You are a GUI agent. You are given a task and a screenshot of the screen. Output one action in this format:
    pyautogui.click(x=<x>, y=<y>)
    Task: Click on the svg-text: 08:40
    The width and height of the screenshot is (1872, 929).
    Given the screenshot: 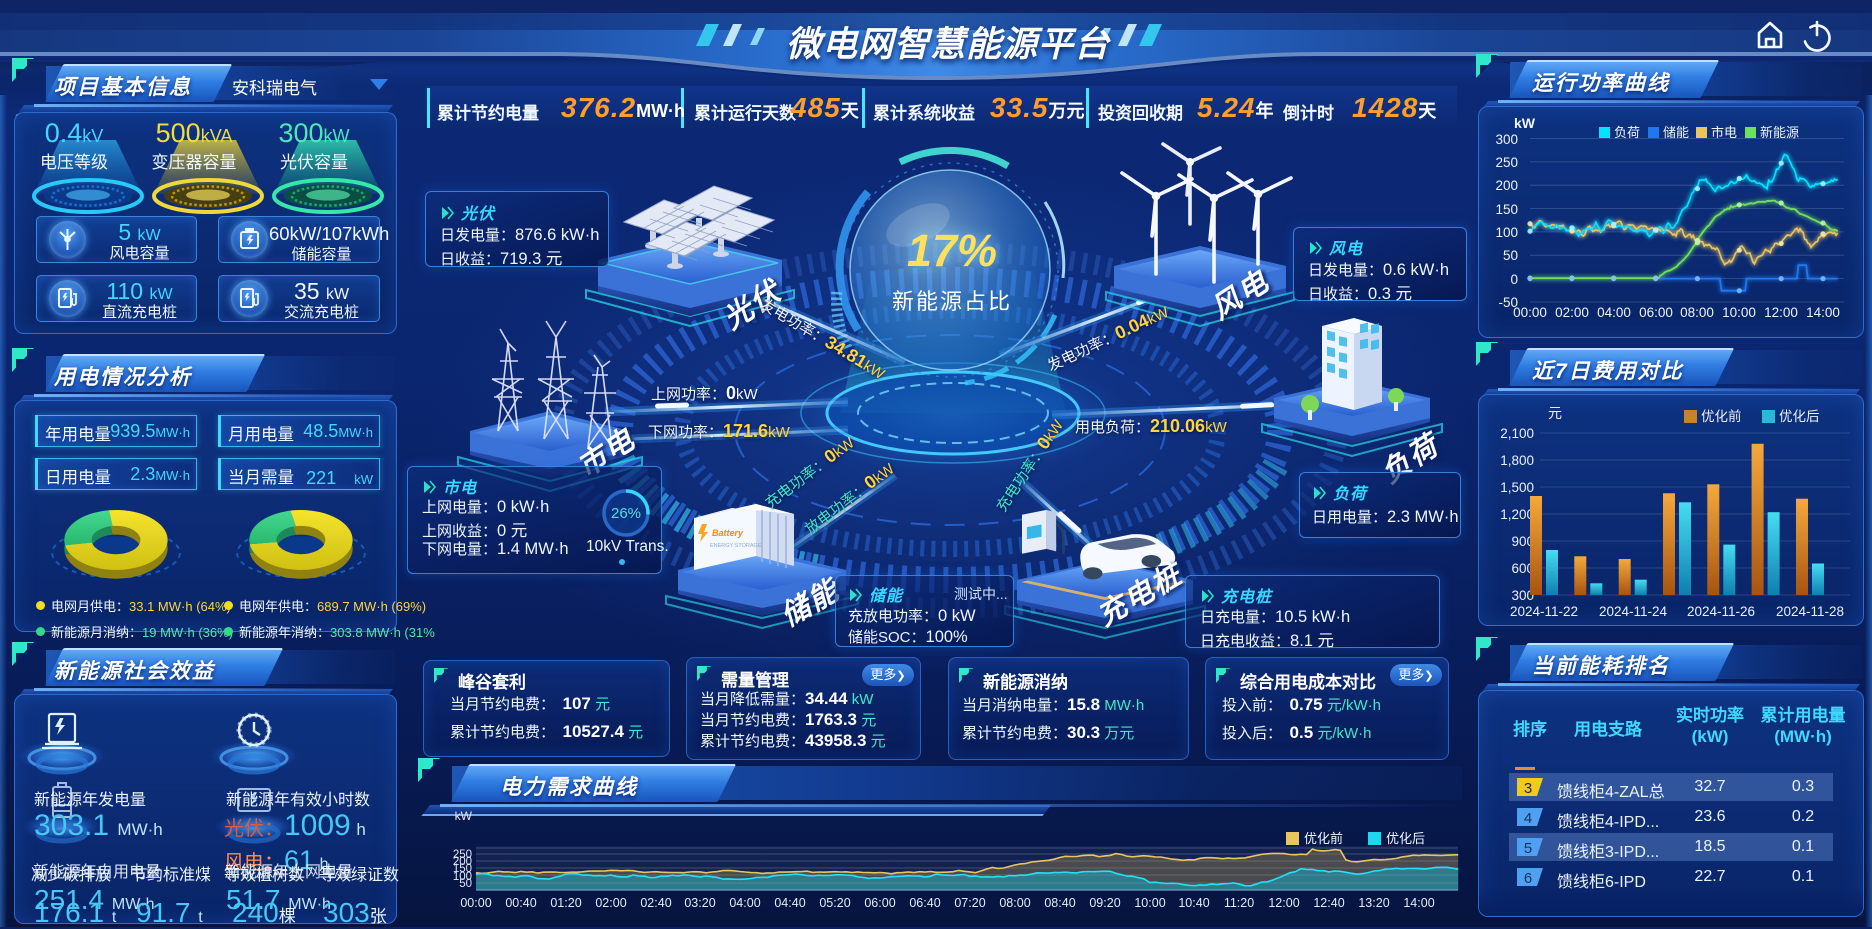 What is the action you would take?
    pyautogui.click(x=1059, y=903)
    